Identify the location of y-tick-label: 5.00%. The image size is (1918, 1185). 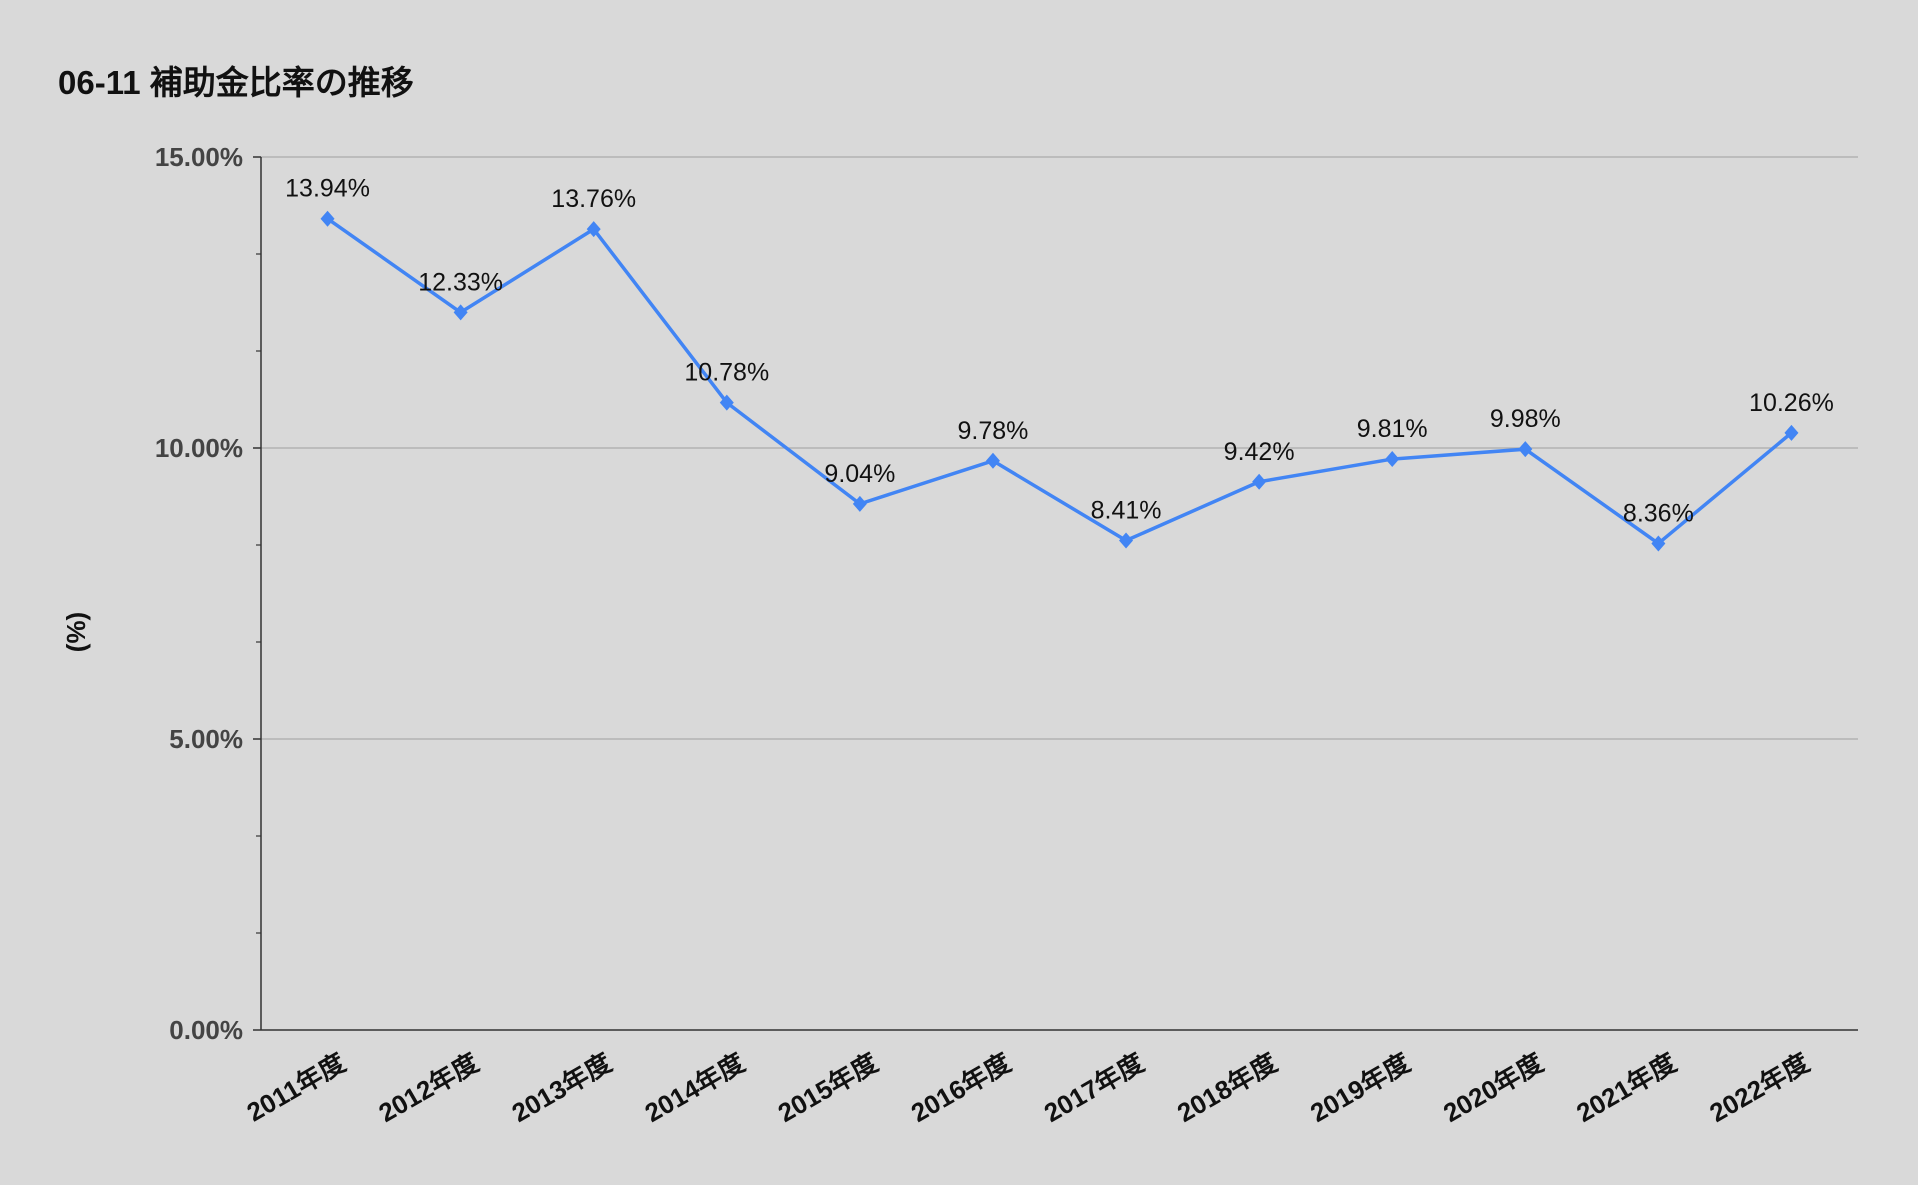
(206, 739).